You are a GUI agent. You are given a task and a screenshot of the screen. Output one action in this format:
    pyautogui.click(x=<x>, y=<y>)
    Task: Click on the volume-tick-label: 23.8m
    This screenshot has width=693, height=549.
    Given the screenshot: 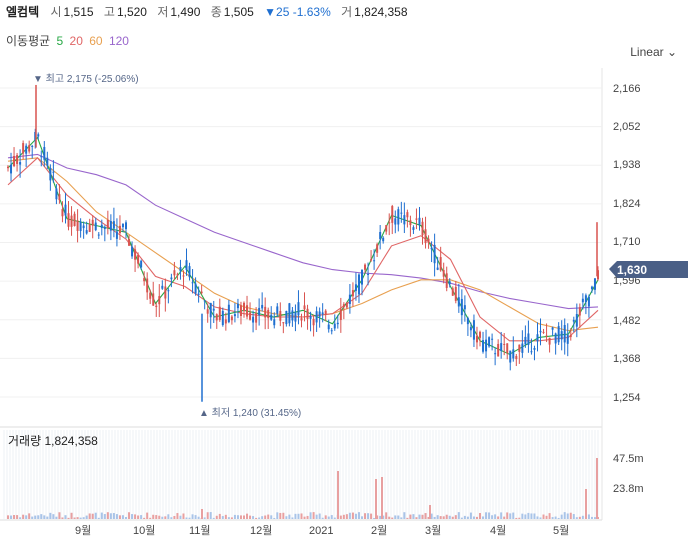 What is the action you would take?
    pyautogui.click(x=628, y=489)
    